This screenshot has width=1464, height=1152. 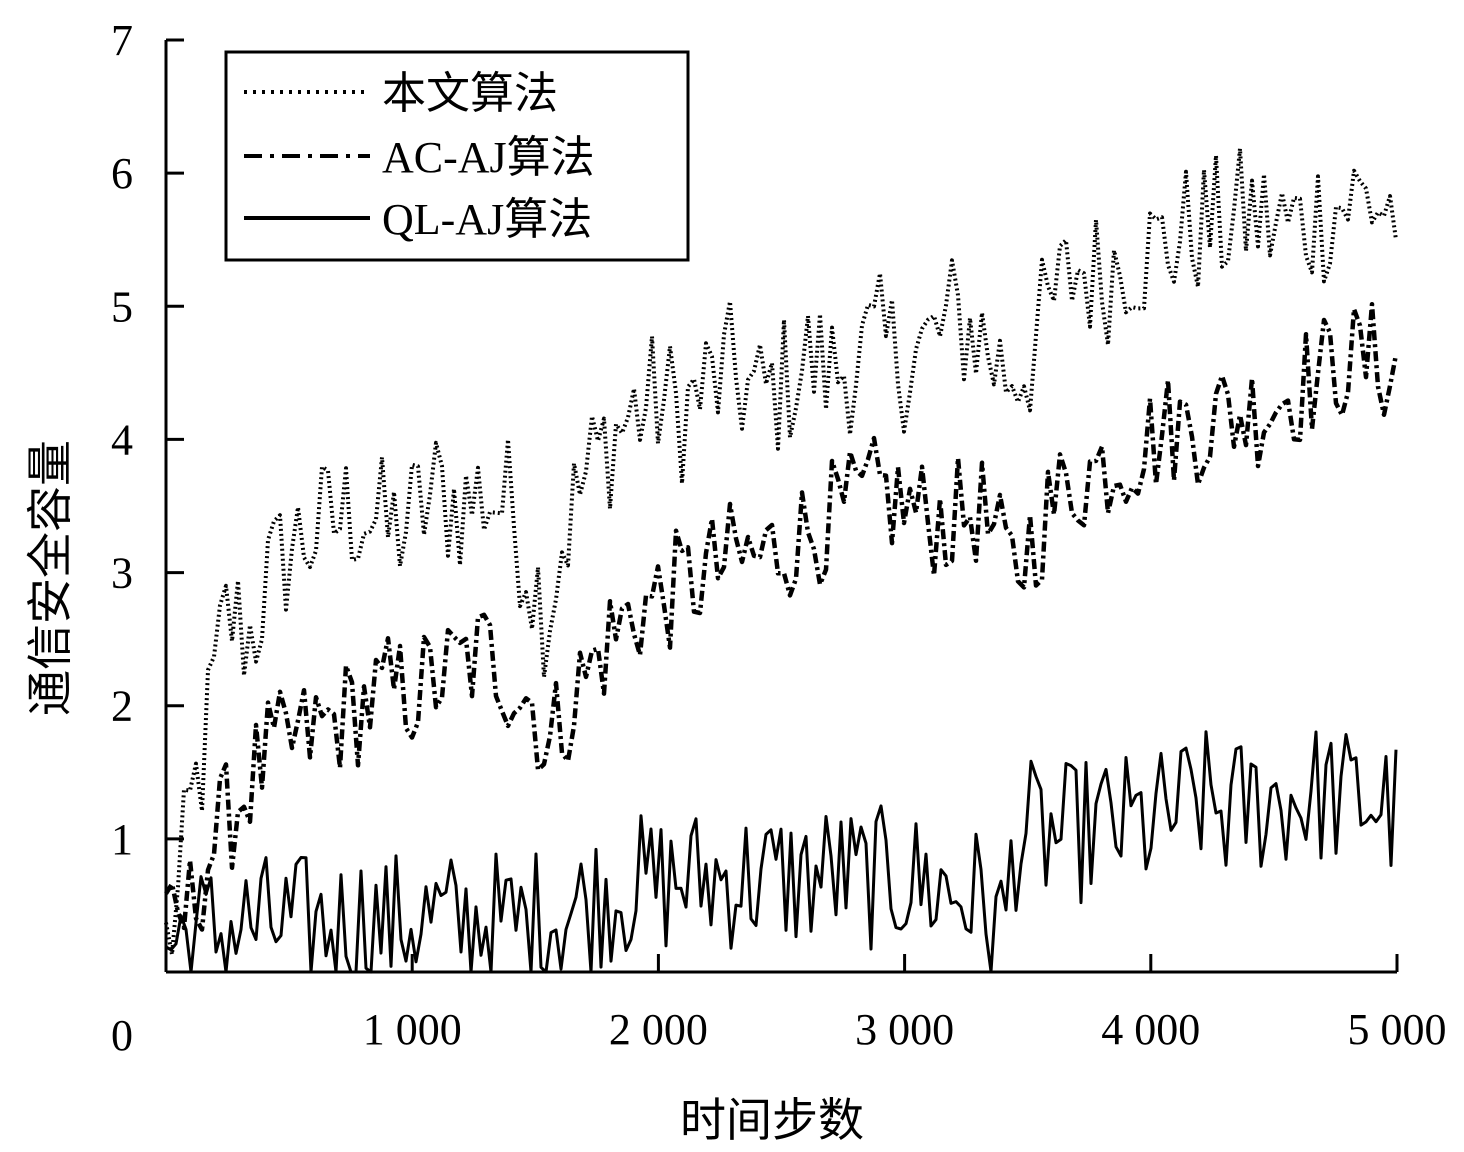 I want to click on legend-label-series-3: QL-AJ算法, so click(x=487, y=219).